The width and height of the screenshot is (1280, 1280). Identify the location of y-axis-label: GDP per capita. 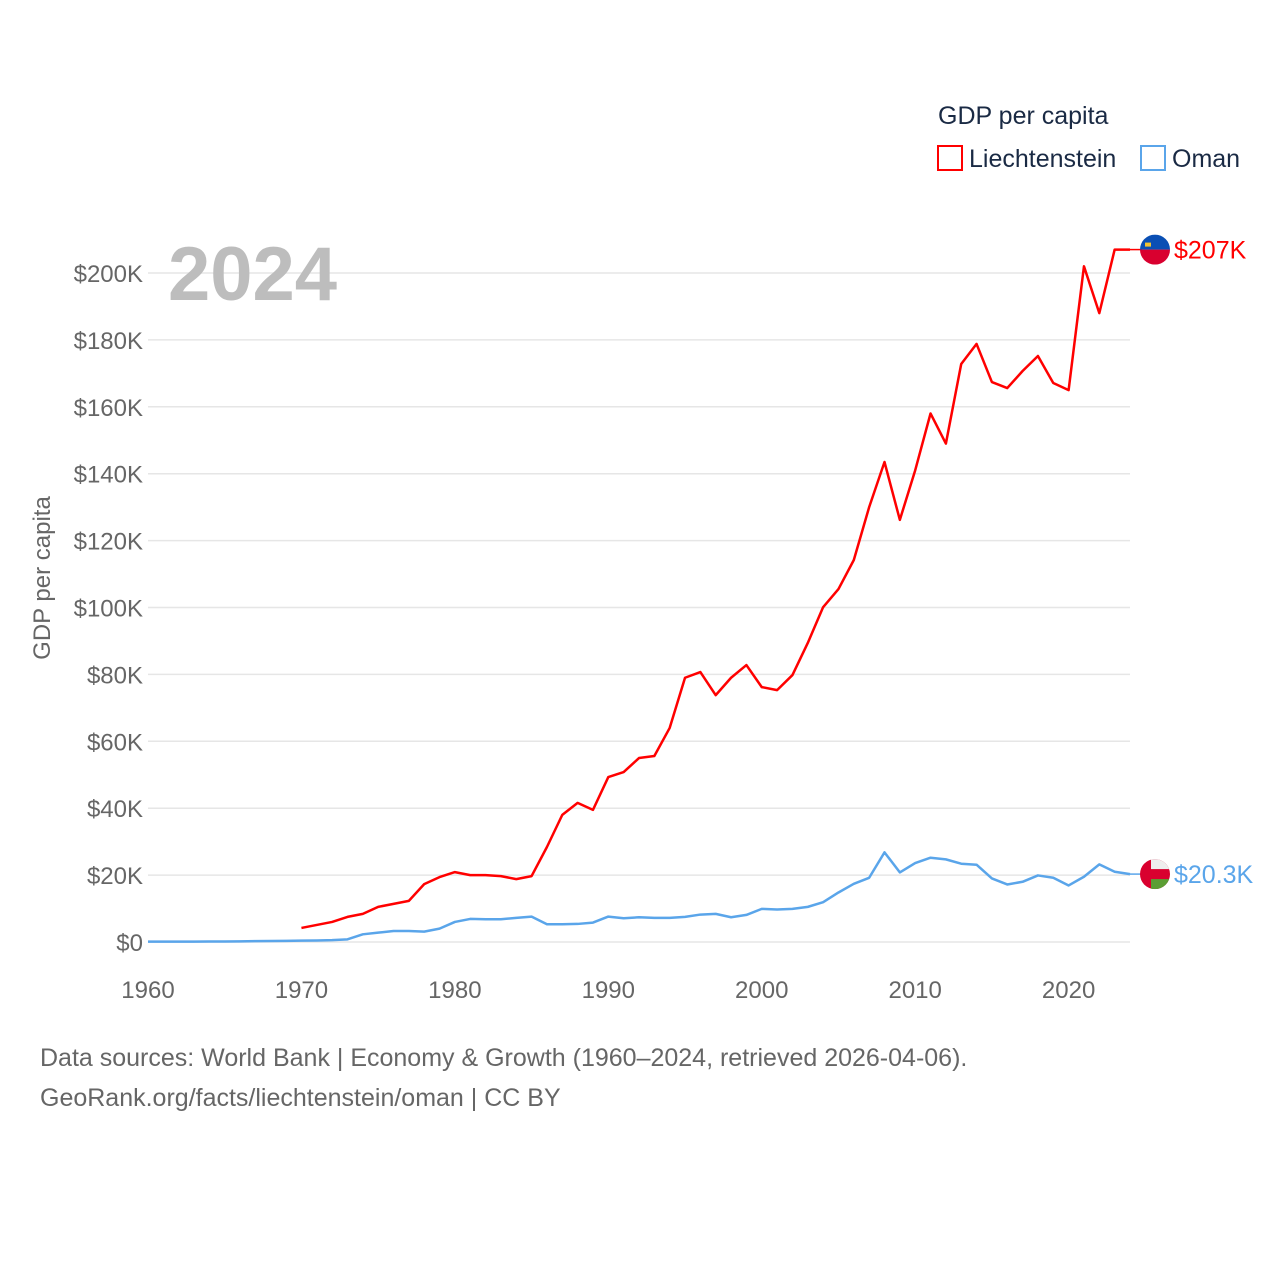
(42, 578).